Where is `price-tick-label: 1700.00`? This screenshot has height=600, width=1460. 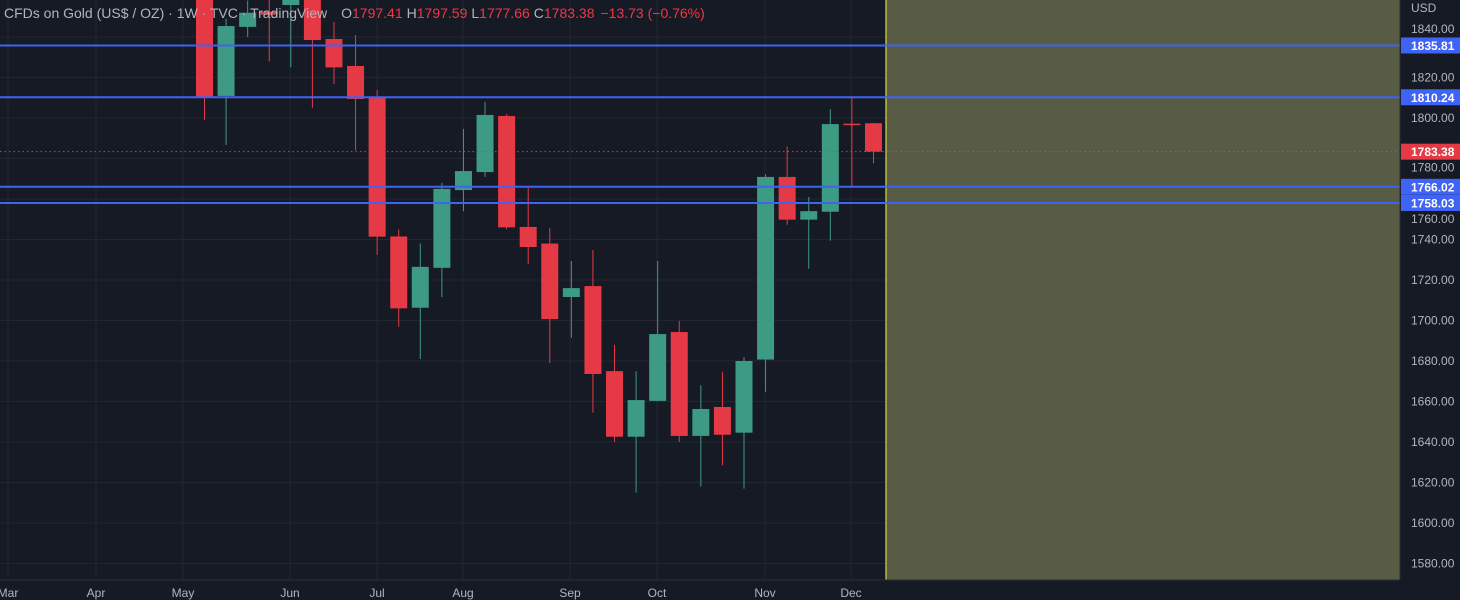
price-tick-label: 1700.00 is located at coordinates (1433, 321).